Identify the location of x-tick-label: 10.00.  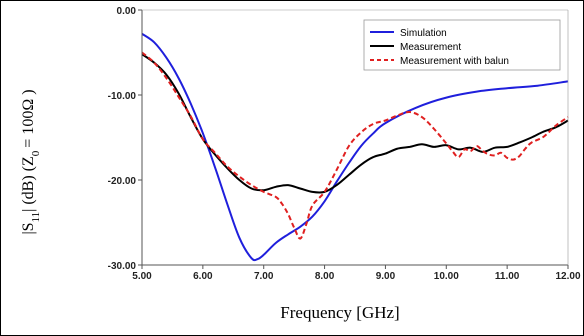
(446, 276).